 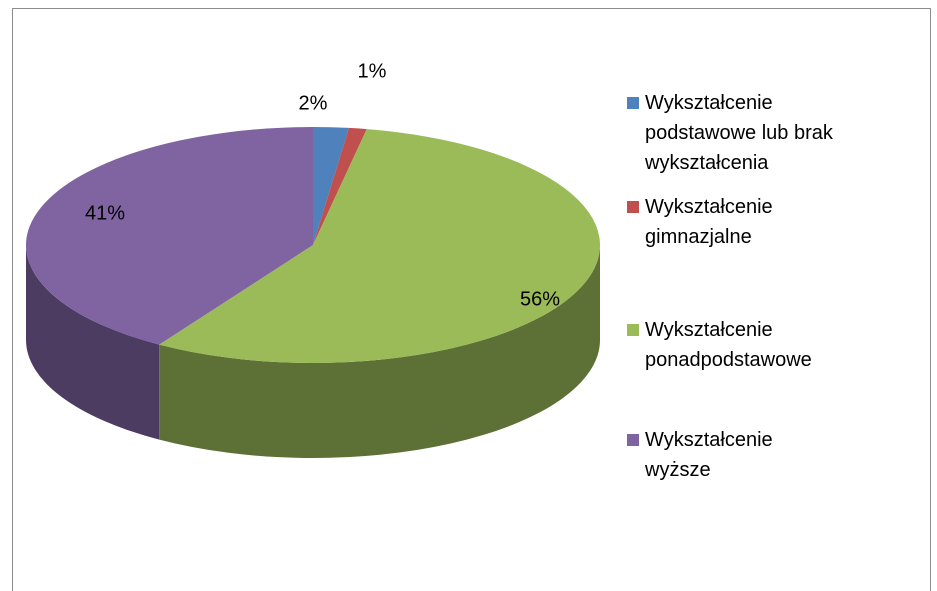 I want to click on data-label: 1%, so click(x=372, y=71).